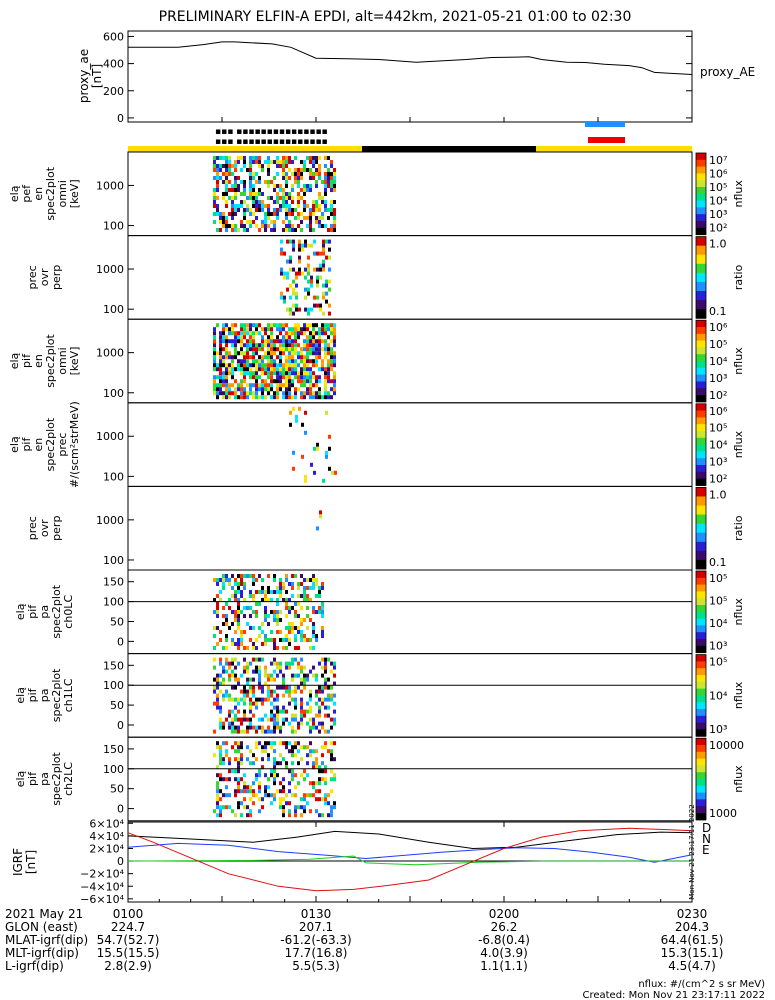  What do you see at coordinates (74, 193) in the screenshot?
I see `panel-ylabel-line: [keV]` at bounding box center [74, 193].